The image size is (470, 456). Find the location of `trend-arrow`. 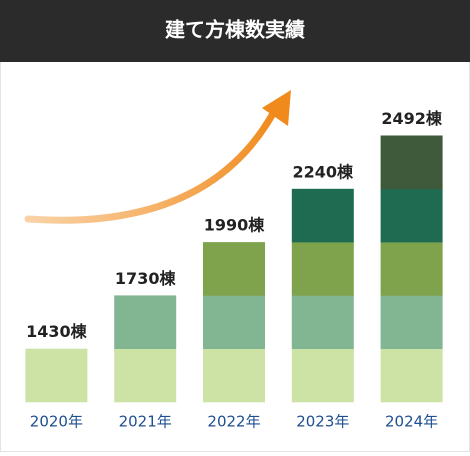

trend-arrow is located at coordinates (152, 164).